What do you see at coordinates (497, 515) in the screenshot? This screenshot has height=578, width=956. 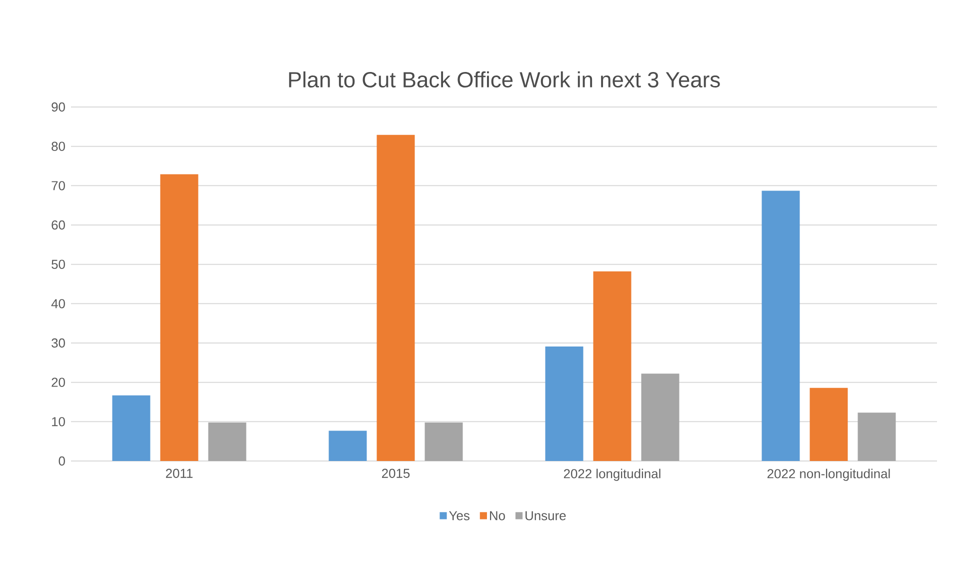 I see `legend-label: No` at bounding box center [497, 515].